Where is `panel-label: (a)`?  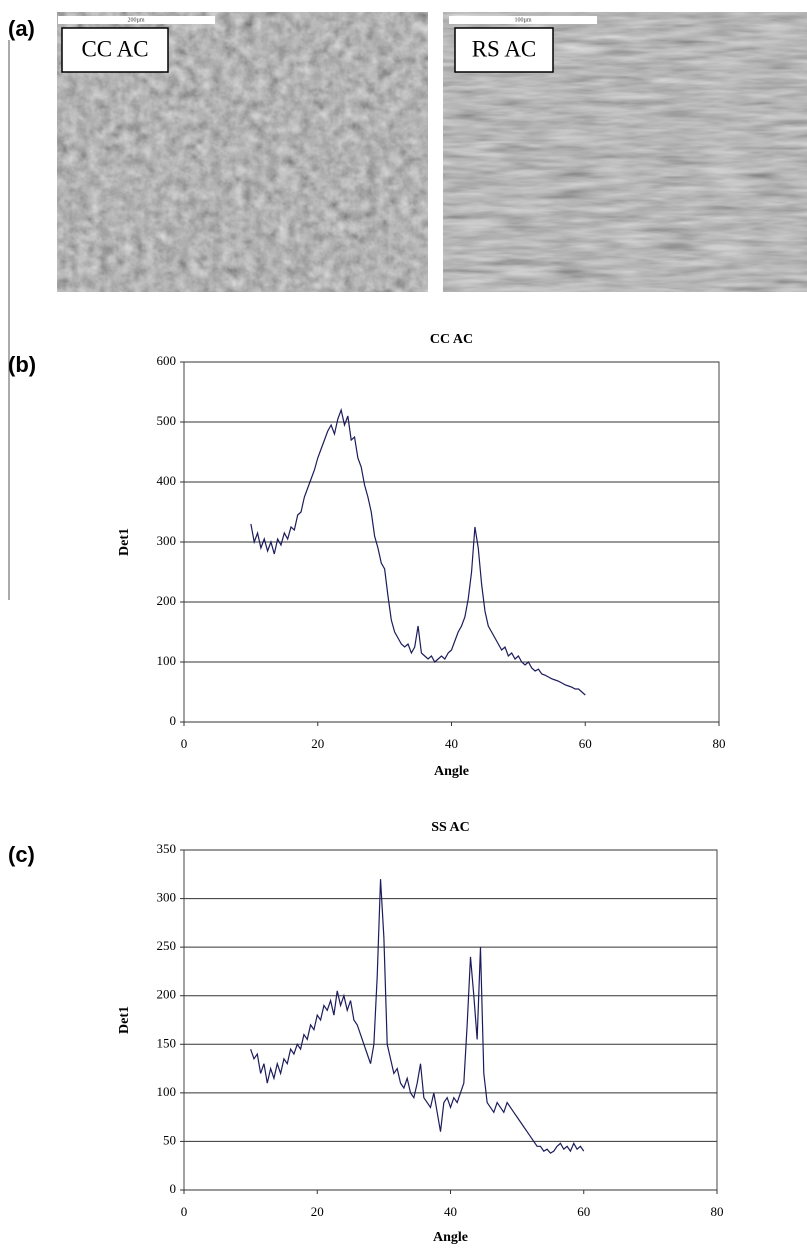 panel-label: (a) is located at coordinates (21, 28).